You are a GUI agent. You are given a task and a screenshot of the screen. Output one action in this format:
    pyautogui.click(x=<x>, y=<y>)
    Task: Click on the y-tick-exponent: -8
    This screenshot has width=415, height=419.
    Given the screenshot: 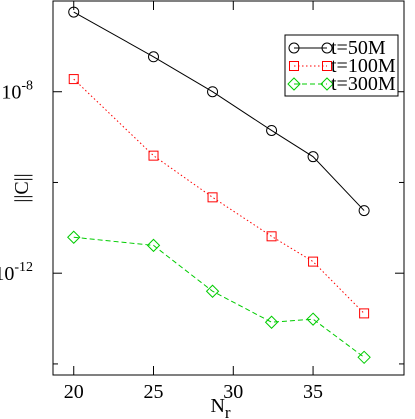 What is the action you would take?
    pyautogui.click(x=27, y=86)
    